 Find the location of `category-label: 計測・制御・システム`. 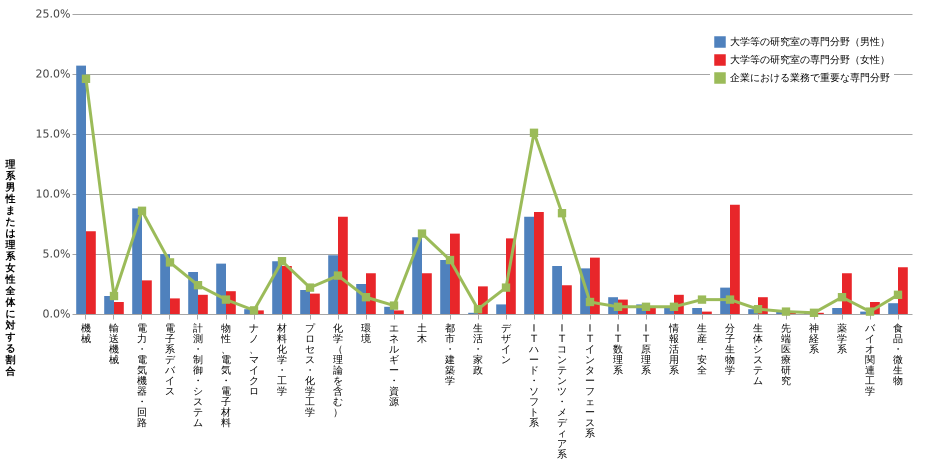

category-label: 計測・制御・システム is located at coordinates (198, 376).